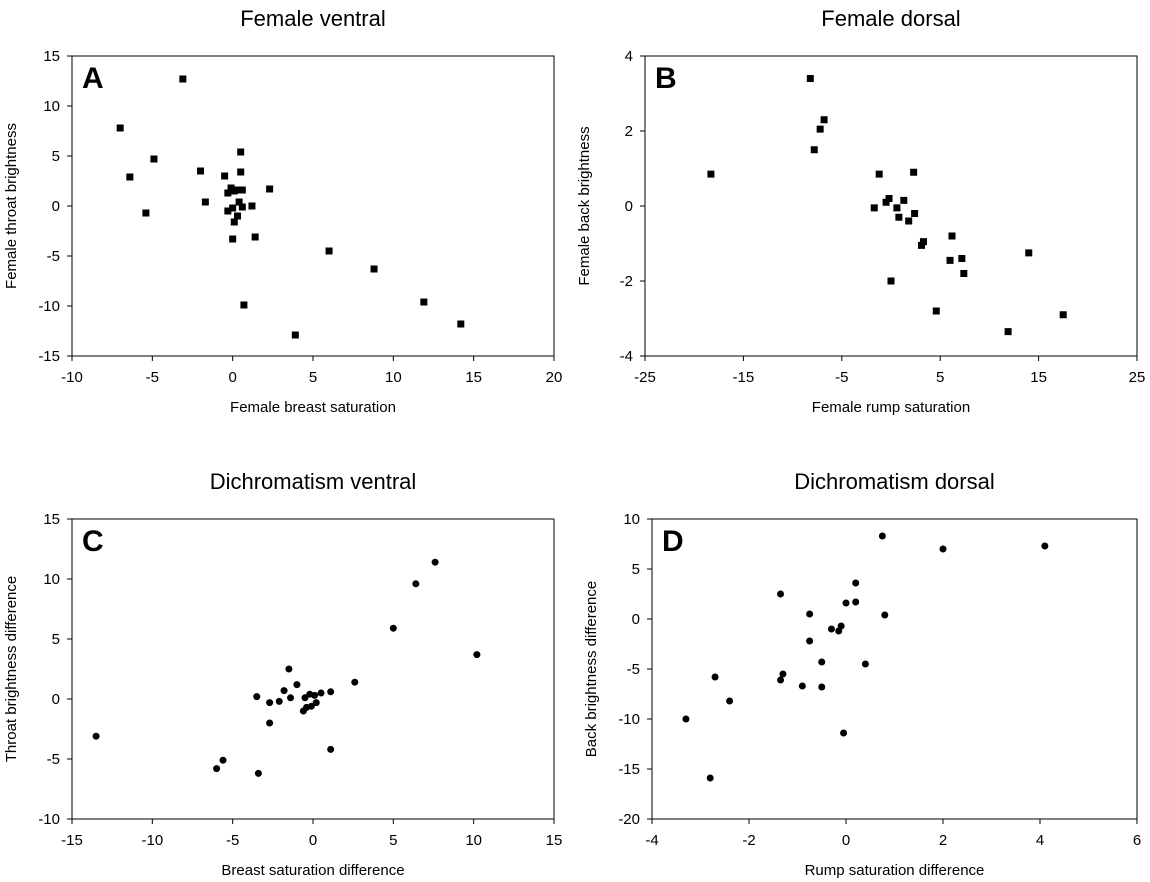 The image size is (1150, 882). Describe the element at coordinates (744, 377) in the screenshot. I see `x-tick-label-b: -15` at that location.